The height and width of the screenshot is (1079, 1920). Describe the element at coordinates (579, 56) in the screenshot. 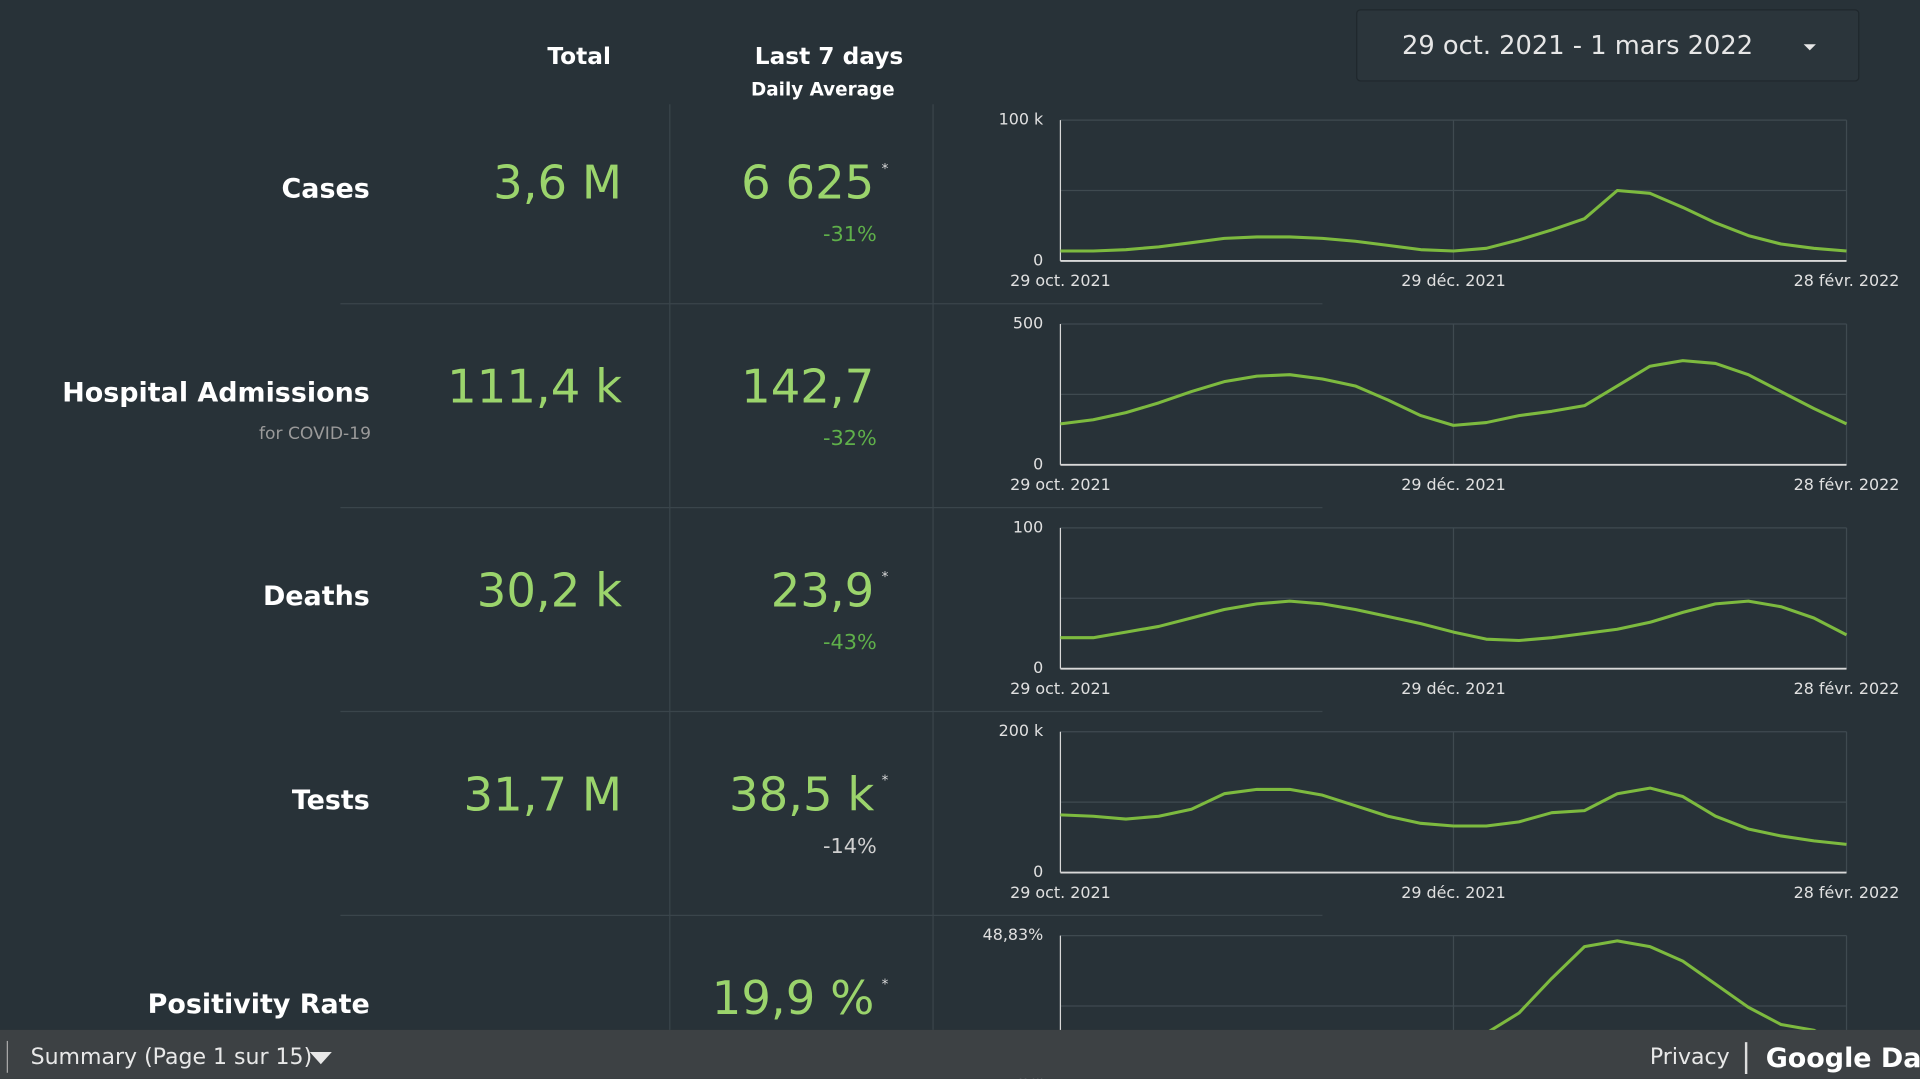

I see `header-total: Total` at that location.